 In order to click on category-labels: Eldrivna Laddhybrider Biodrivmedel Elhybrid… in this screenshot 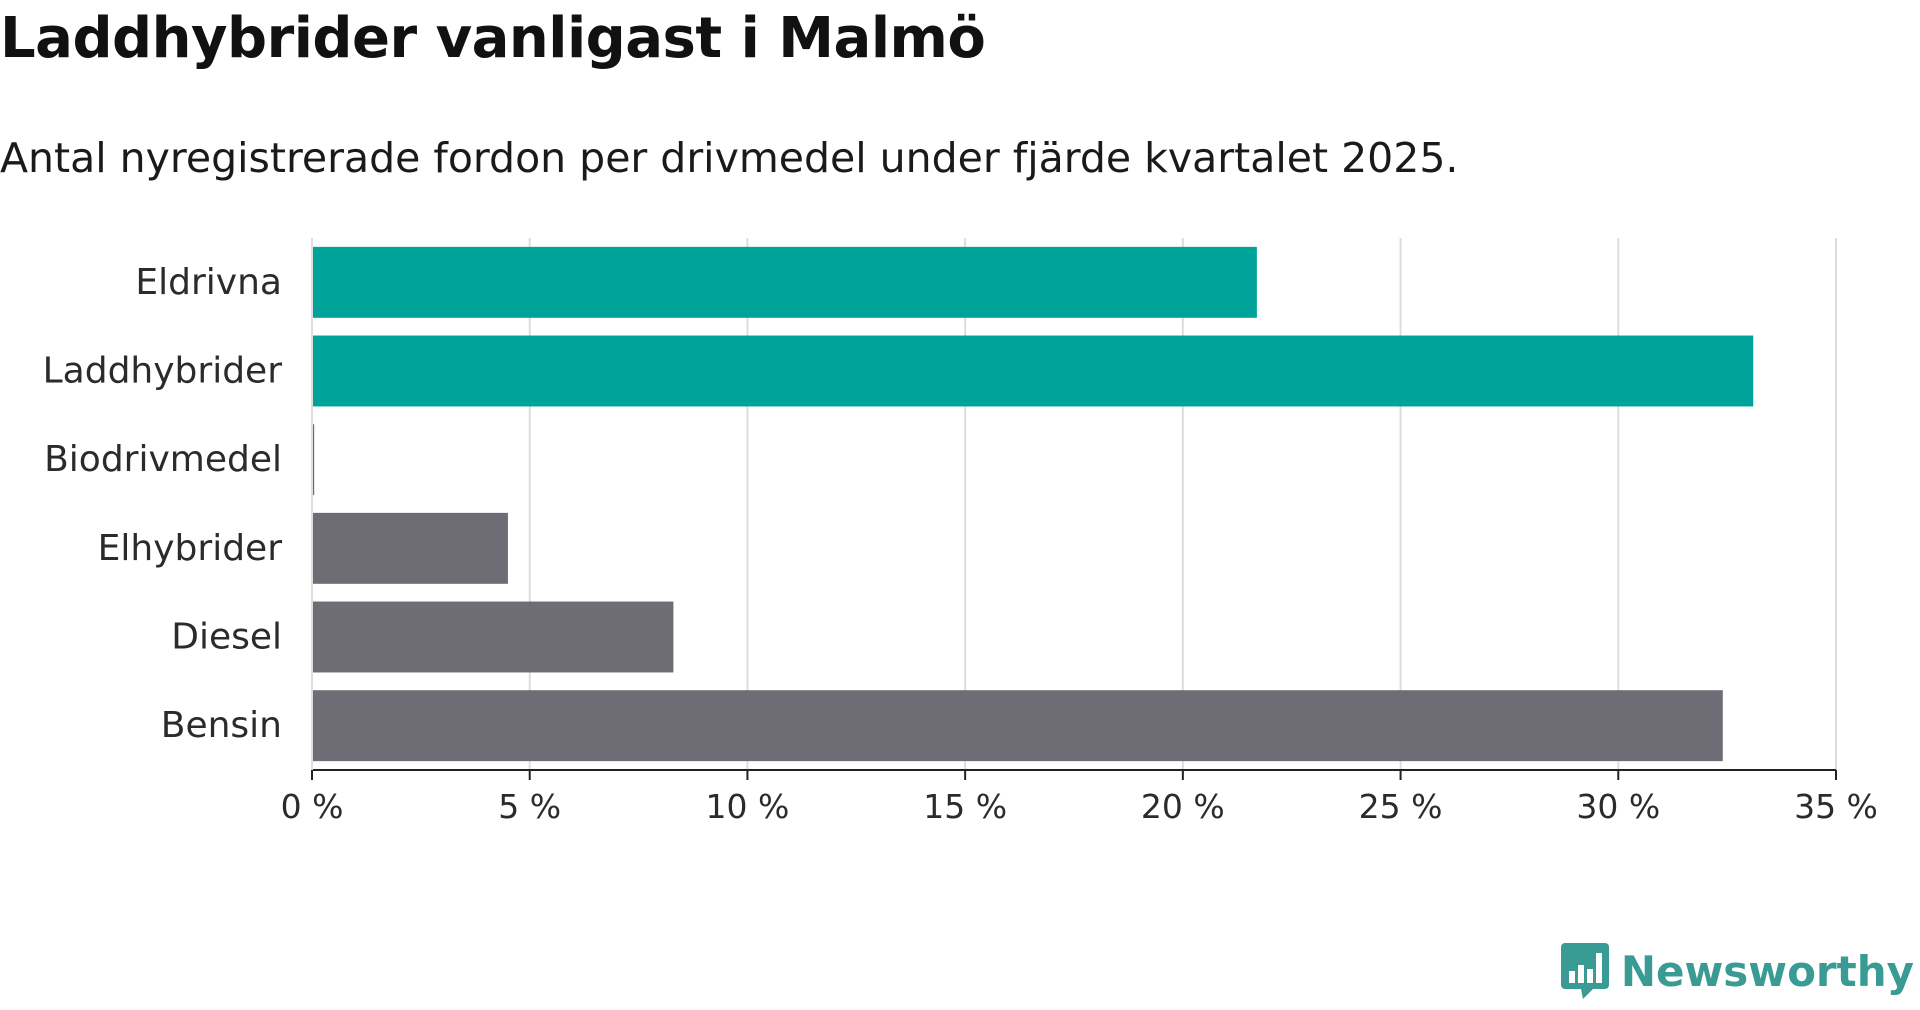, I will do `click(163, 504)`.